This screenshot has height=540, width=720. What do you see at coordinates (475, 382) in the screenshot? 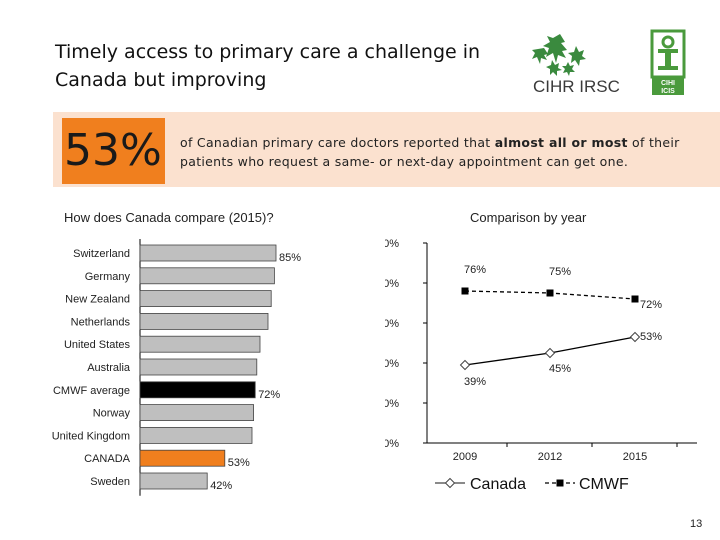
I see `point-label-canada: 39%` at bounding box center [475, 382].